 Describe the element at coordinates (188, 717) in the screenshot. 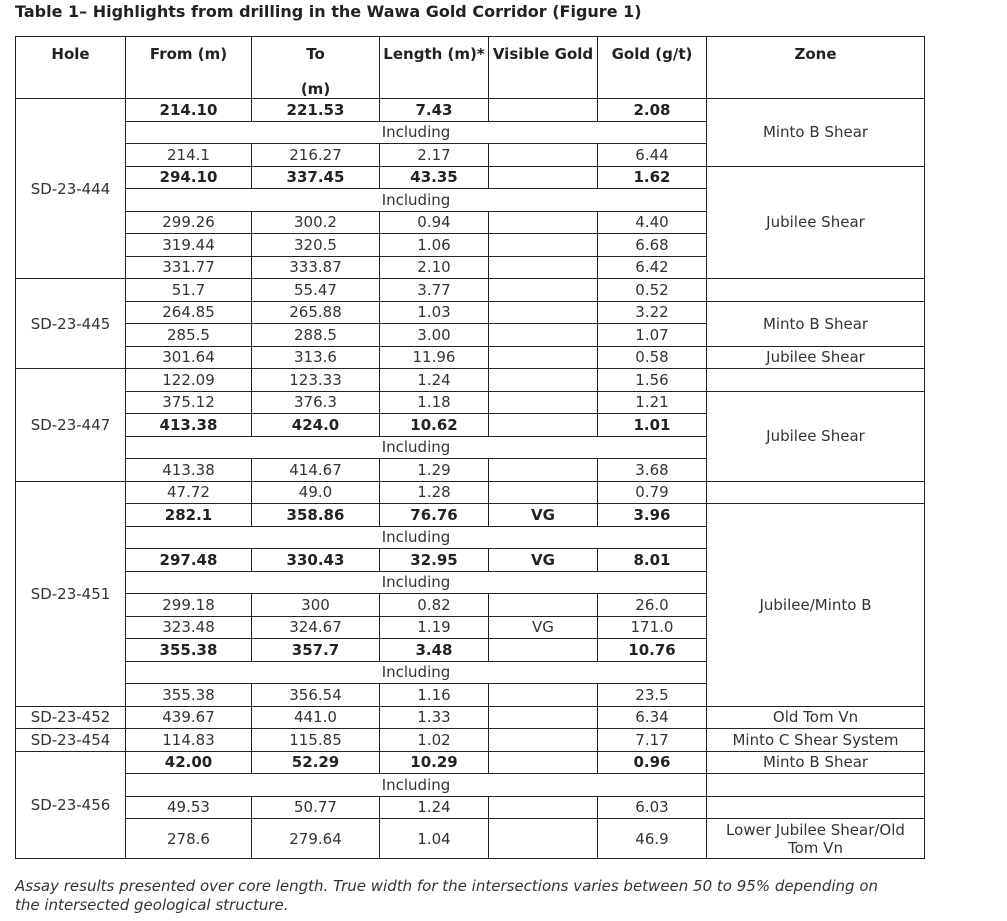

I see `from-cell: 439.67` at that location.